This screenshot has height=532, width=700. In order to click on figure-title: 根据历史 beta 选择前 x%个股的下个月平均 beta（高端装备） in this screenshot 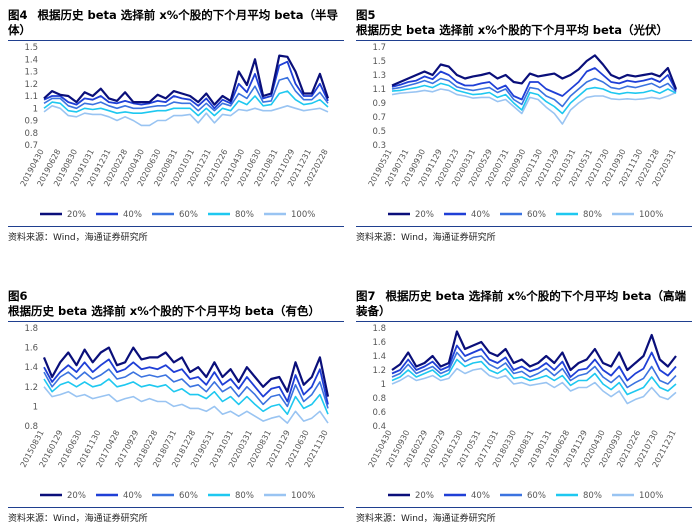, I will do `click(521, 303)`.